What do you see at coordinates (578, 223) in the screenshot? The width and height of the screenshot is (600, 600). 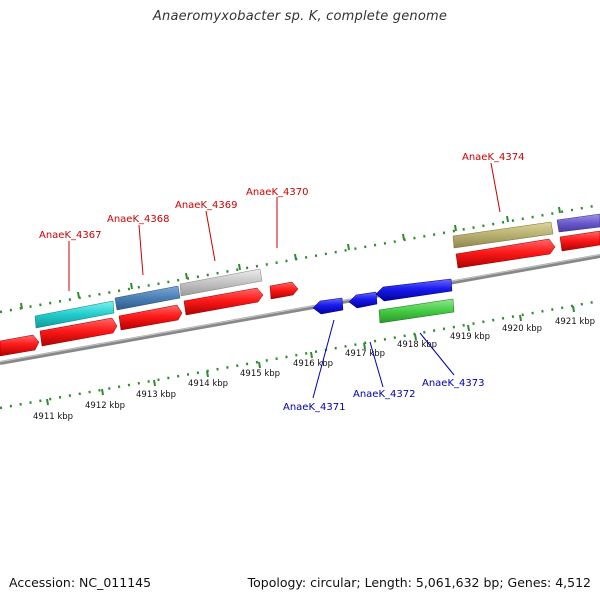 I see `gene-partial-right-purple` at bounding box center [578, 223].